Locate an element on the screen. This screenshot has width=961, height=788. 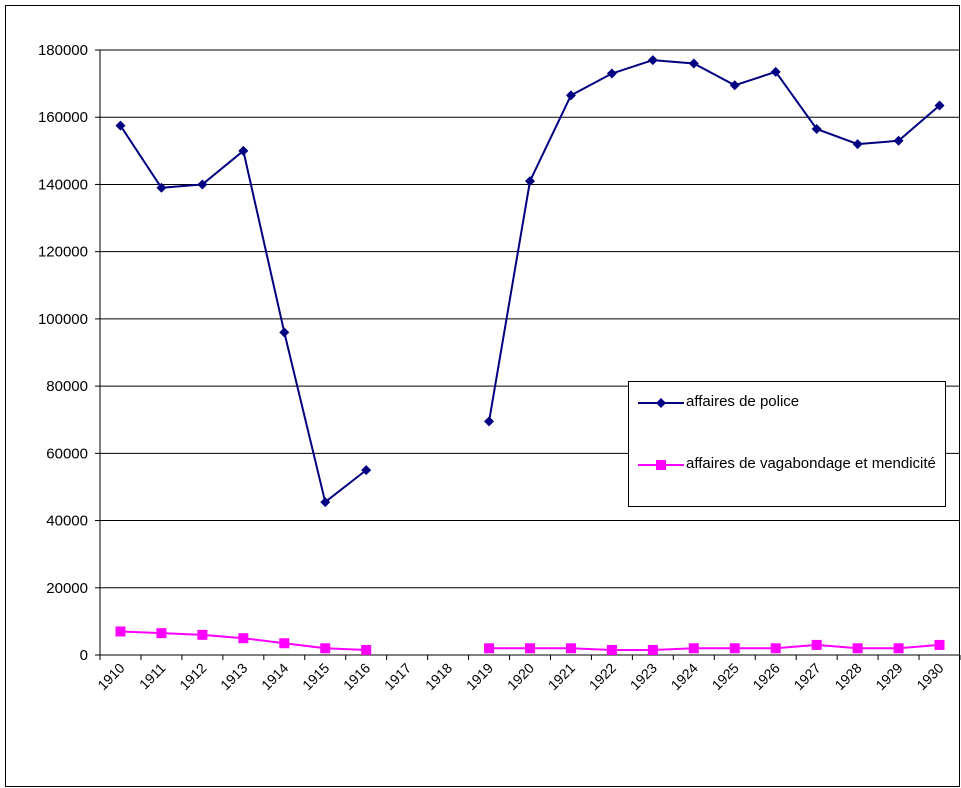
legend-label: affaires de vagabondage et mendicité is located at coordinates (811, 463).